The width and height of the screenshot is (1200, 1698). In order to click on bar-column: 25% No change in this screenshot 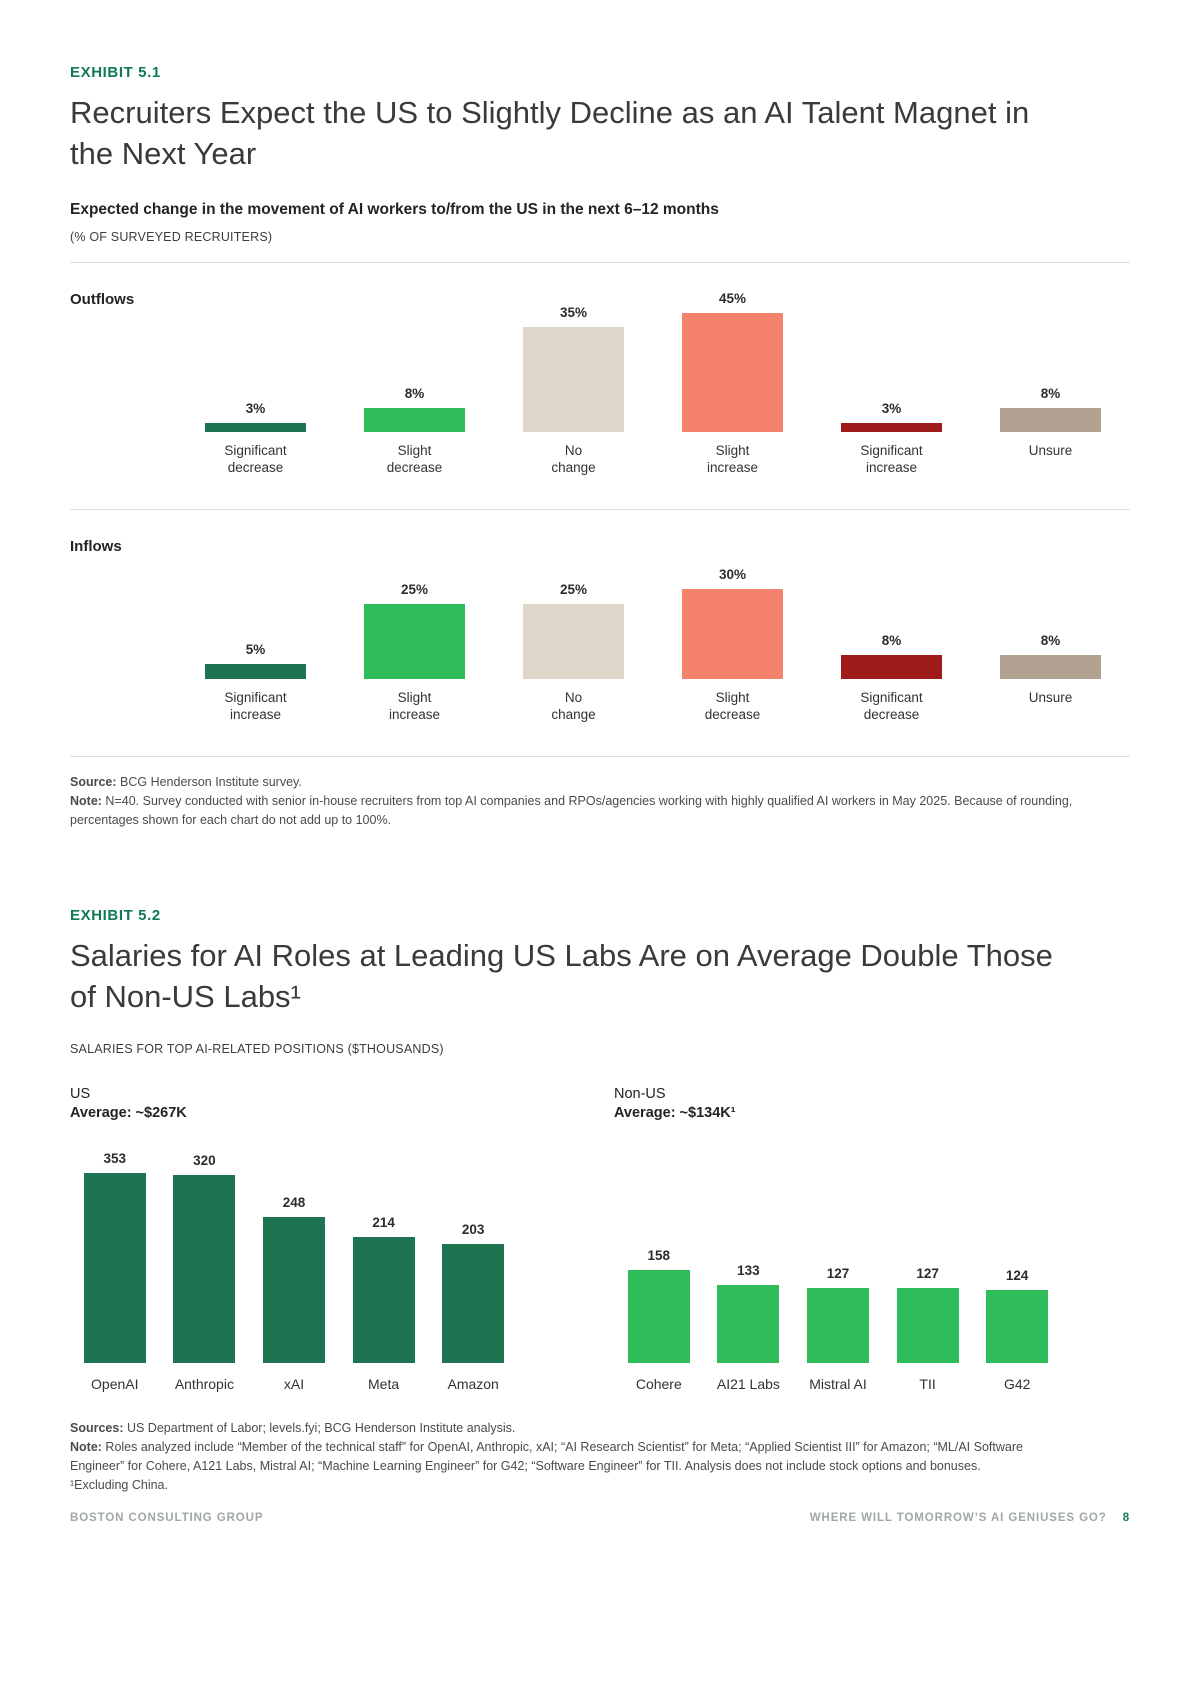, I will do `click(573, 631)`.